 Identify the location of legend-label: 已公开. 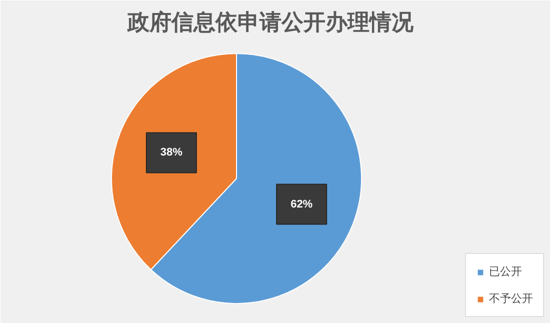
(505, 271).